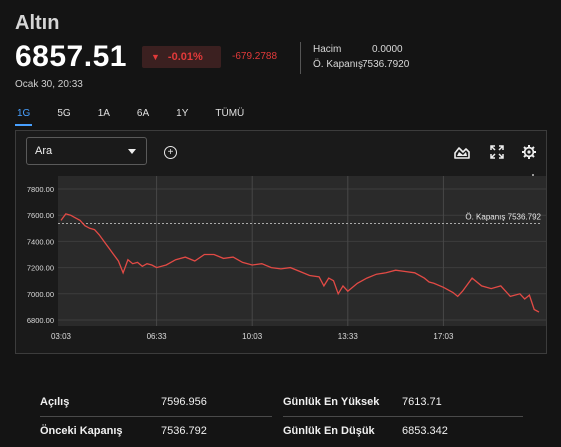 The image size is (561, 447). I want to click on header-divider, so click(300, 58).